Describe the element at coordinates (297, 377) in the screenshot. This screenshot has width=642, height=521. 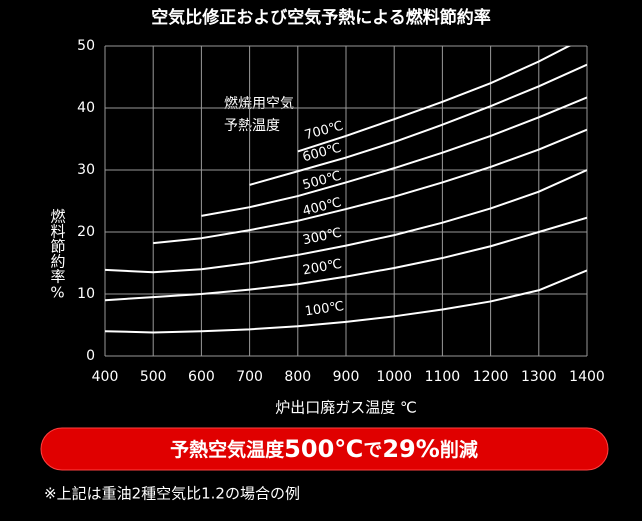
I see `x-tick-label: 800` at that location.